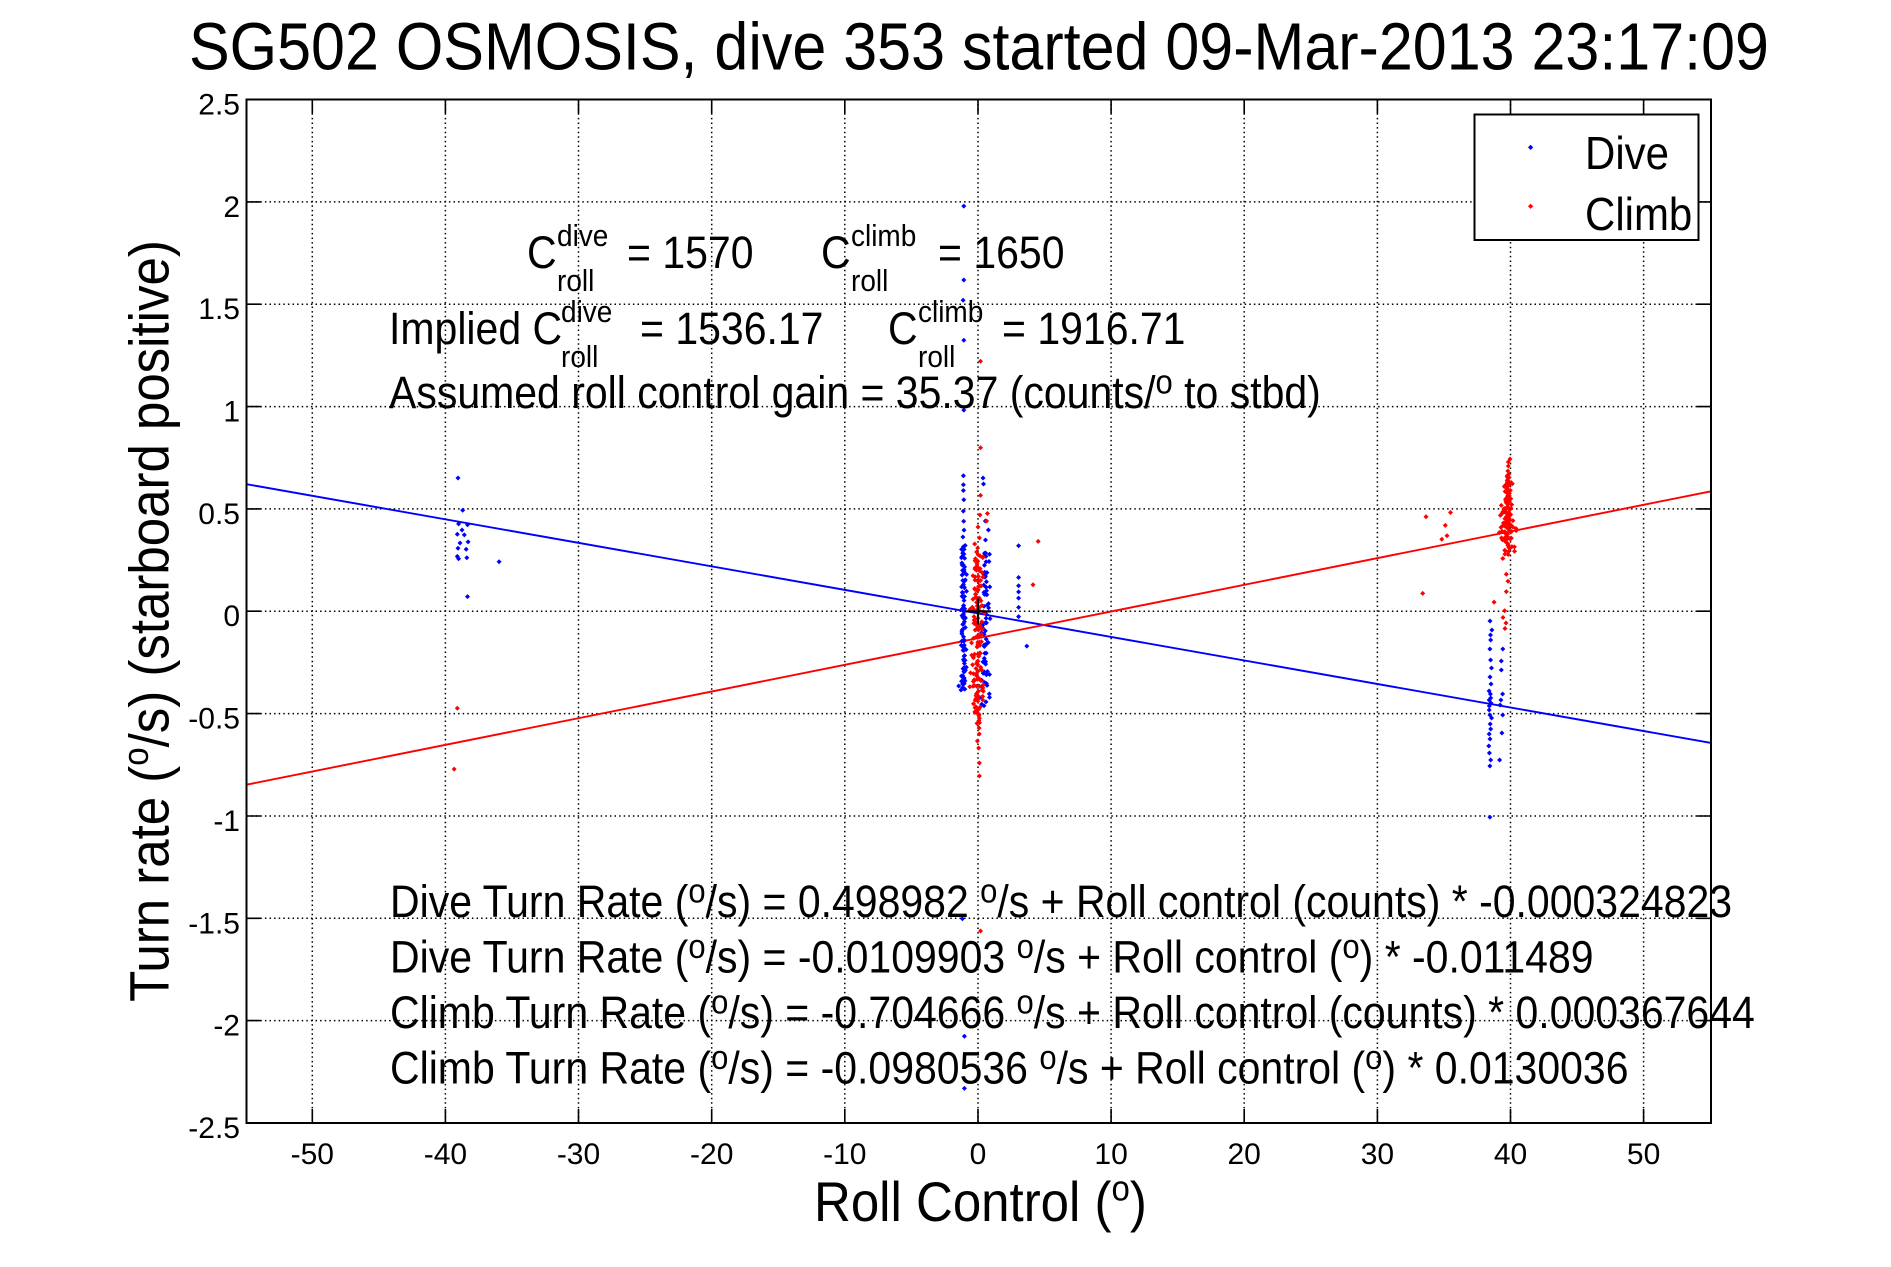  I want to click on svg-text: 2, so click(231, 207).